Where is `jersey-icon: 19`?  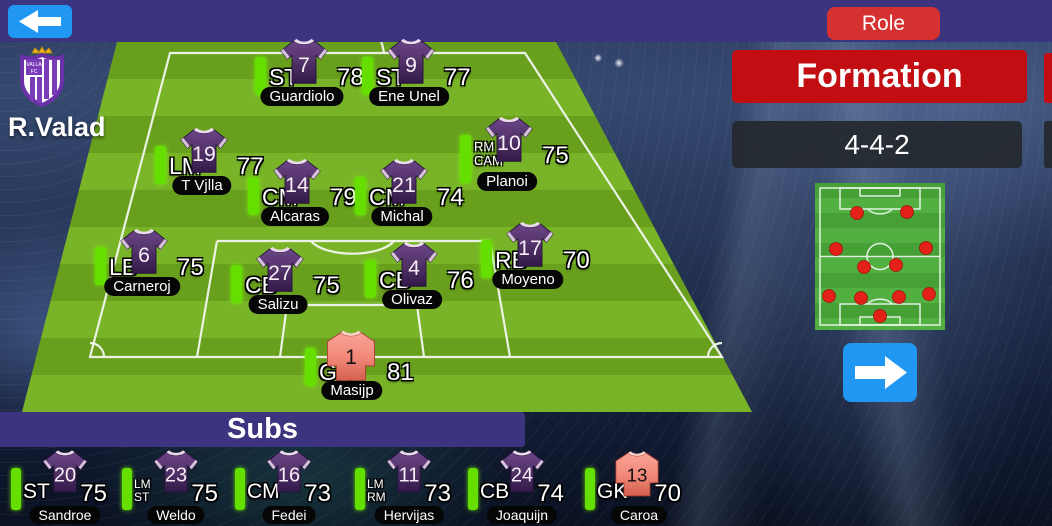
jersey-icon: 19 is located at coordinates (204, 150).